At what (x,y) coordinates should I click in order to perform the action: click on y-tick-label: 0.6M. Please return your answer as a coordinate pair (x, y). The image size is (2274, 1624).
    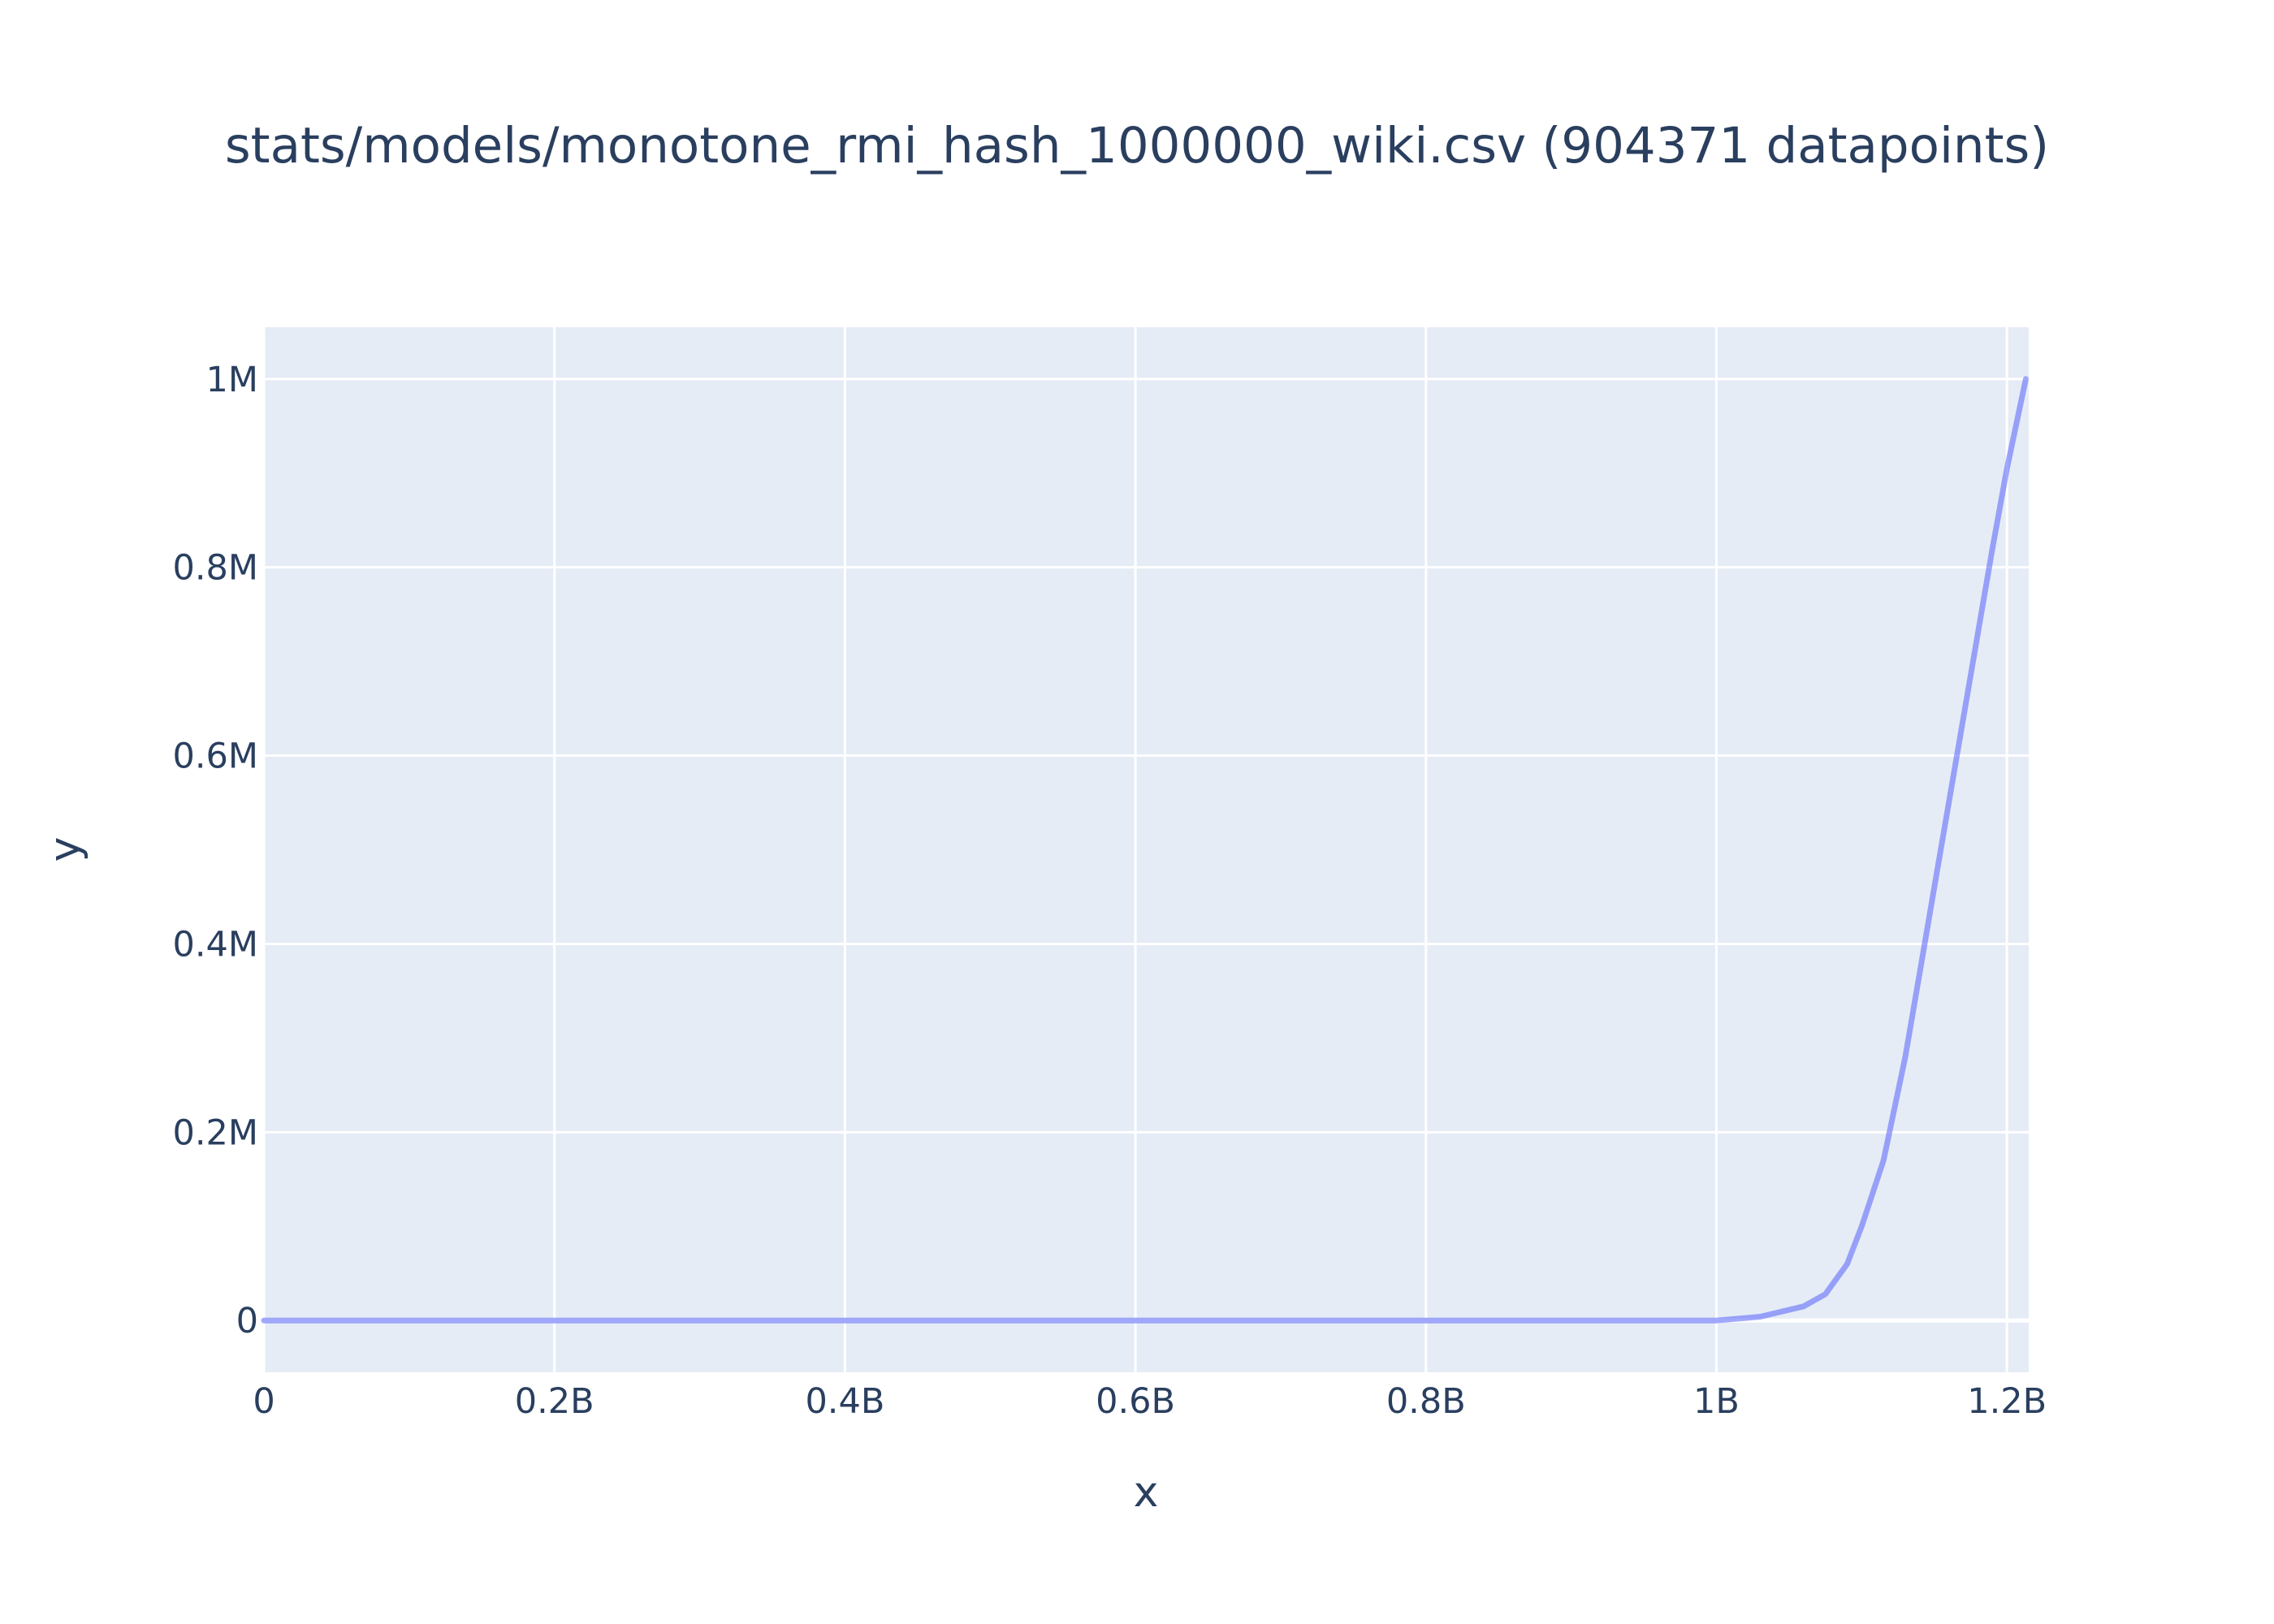
    Looking at the image, I should click on (216, 756).